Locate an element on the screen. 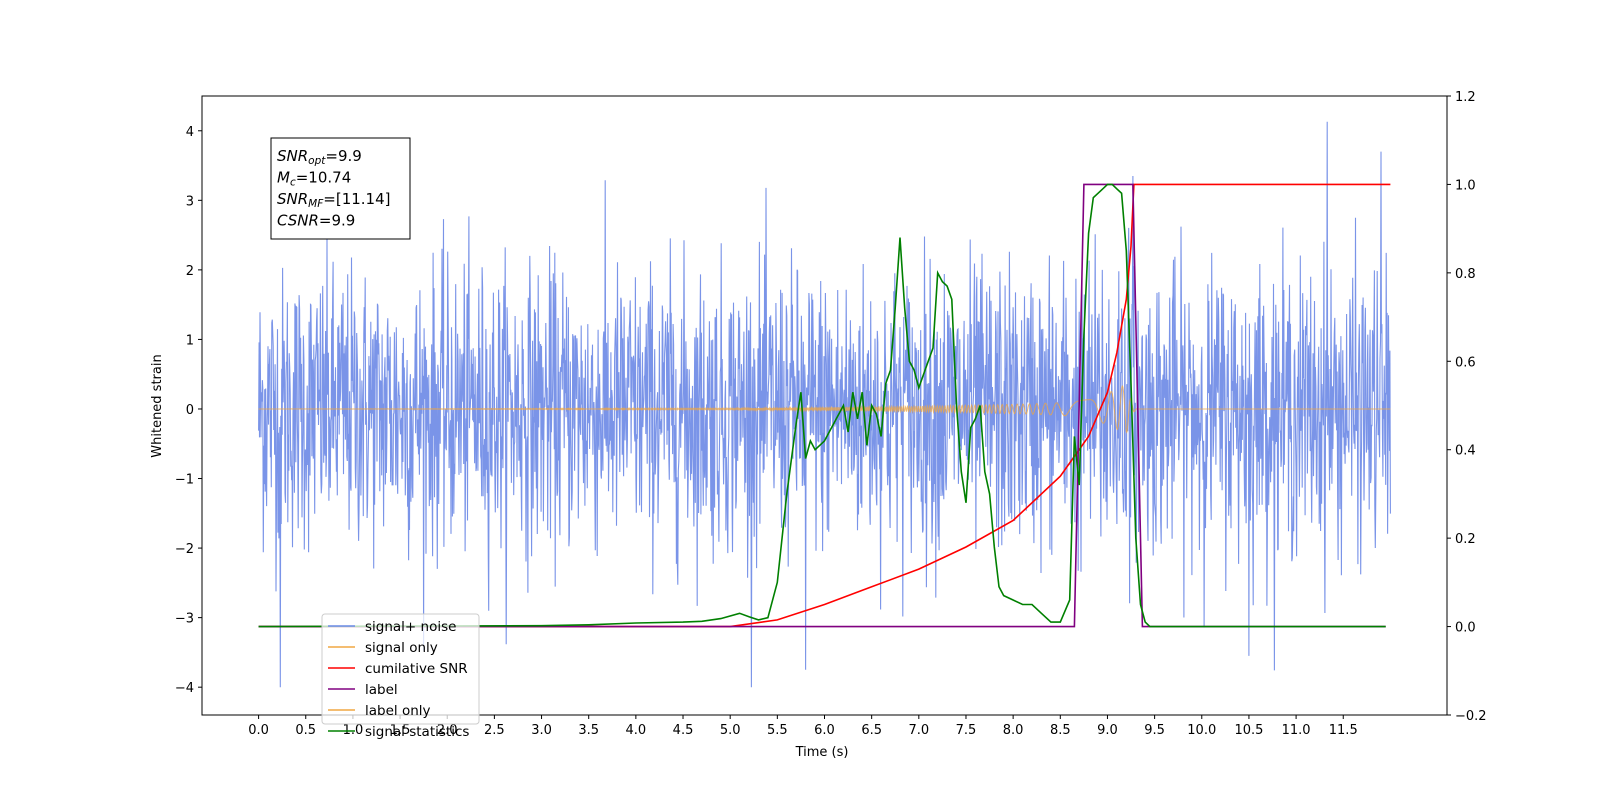  x-tick-label: 9.5 is located at coordinates (1154, 730).